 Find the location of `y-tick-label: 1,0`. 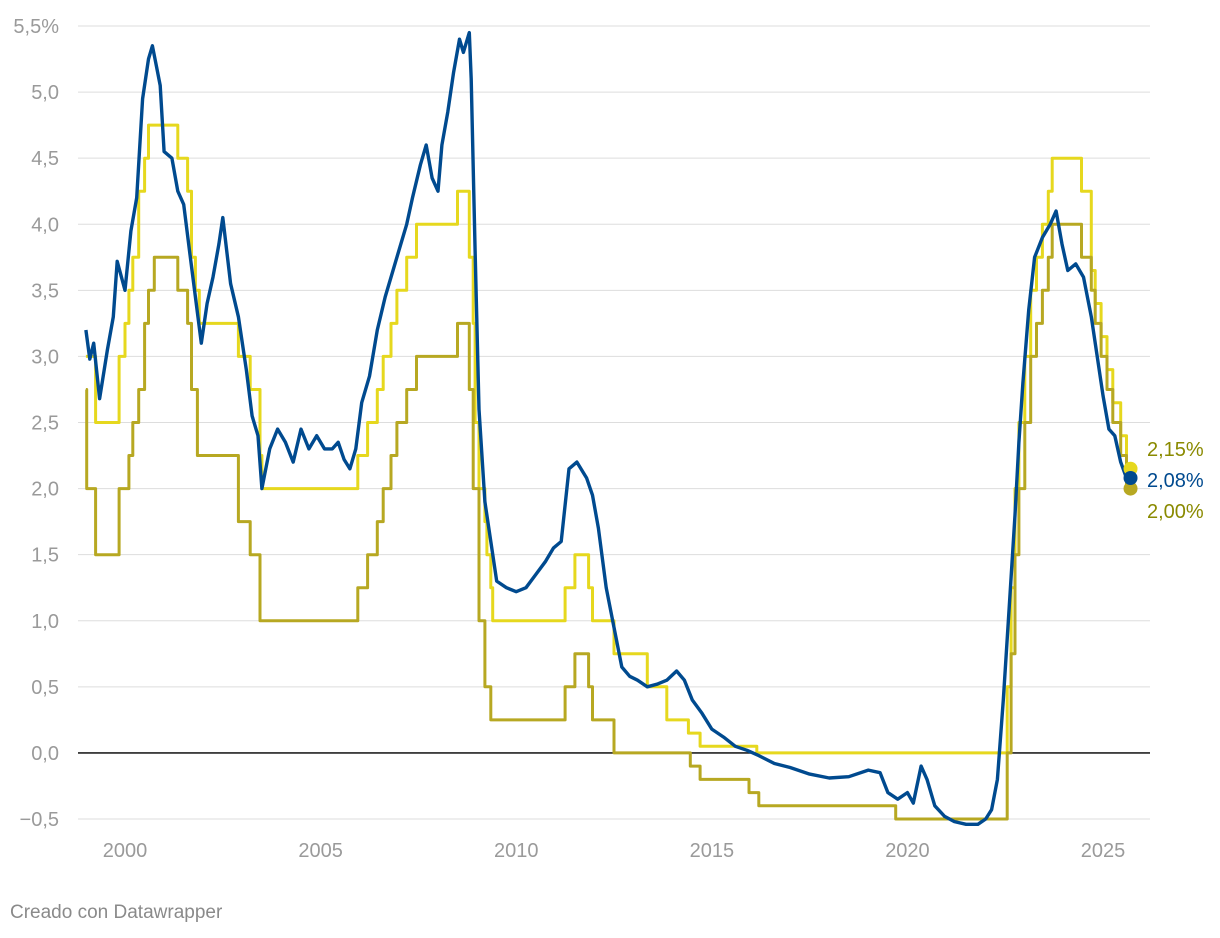

y-tick-label: 1,0 is located at coordinates (45, 622).